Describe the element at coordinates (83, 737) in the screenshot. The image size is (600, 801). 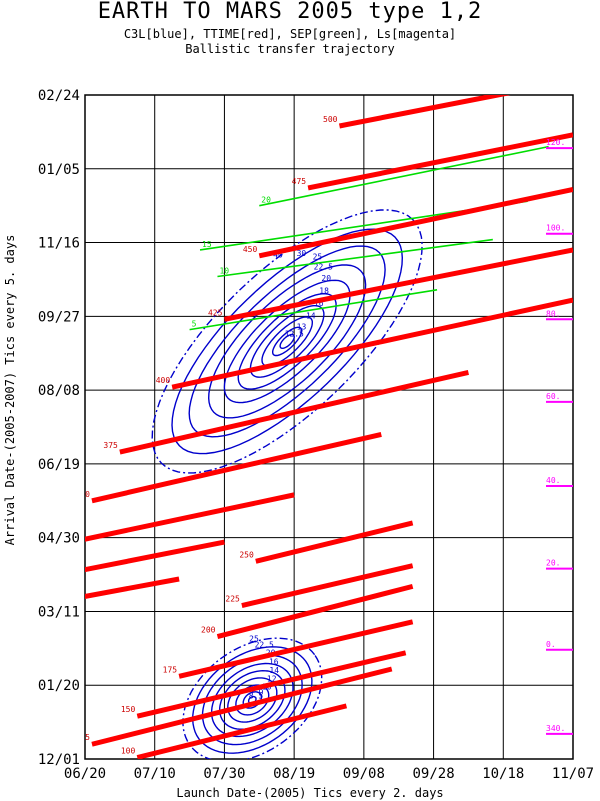
I see `ttime-line-label: 125` at that location.